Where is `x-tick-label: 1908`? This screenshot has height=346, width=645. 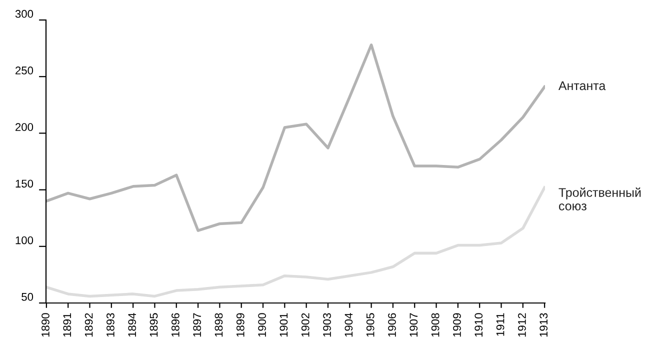
x-tick-label: 1908 is located at coordinates (435, 325).